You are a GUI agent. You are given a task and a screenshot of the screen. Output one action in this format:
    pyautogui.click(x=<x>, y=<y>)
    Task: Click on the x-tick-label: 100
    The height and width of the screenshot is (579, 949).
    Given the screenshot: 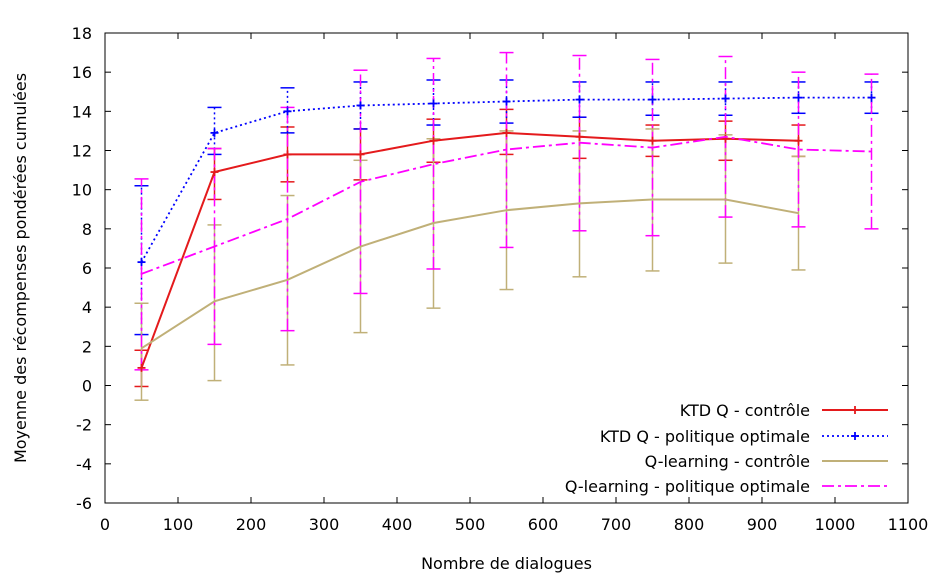 What is the action you would take?
    pyautogui.click(x=178, y=524)
    